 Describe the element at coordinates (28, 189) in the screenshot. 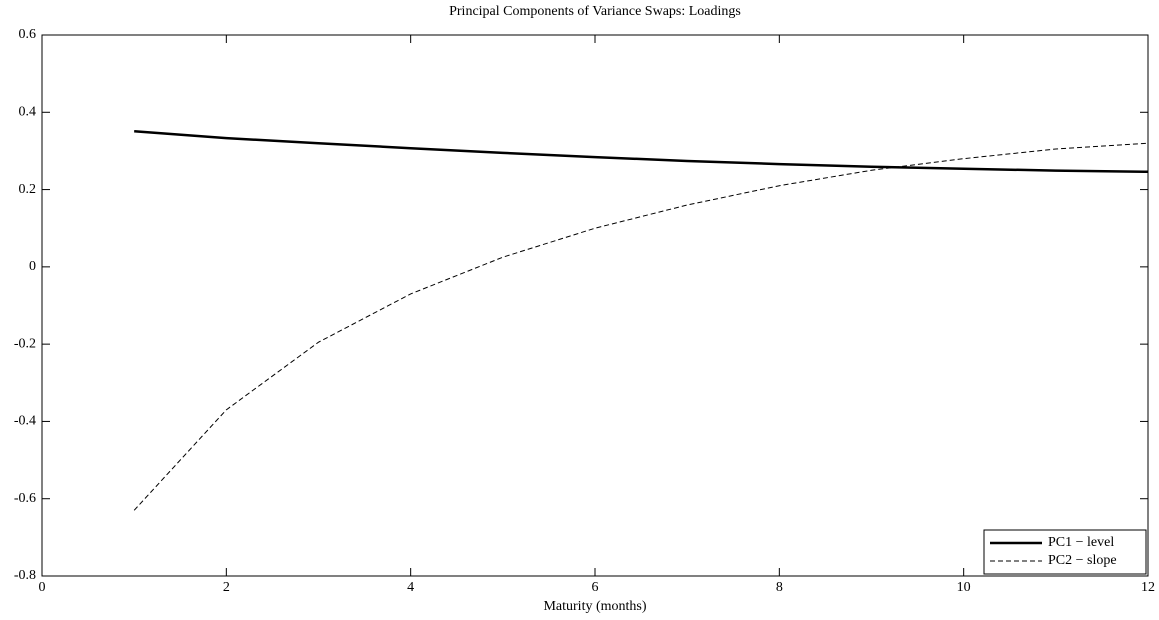

I see `y-tick-label: 0.2` at that location.